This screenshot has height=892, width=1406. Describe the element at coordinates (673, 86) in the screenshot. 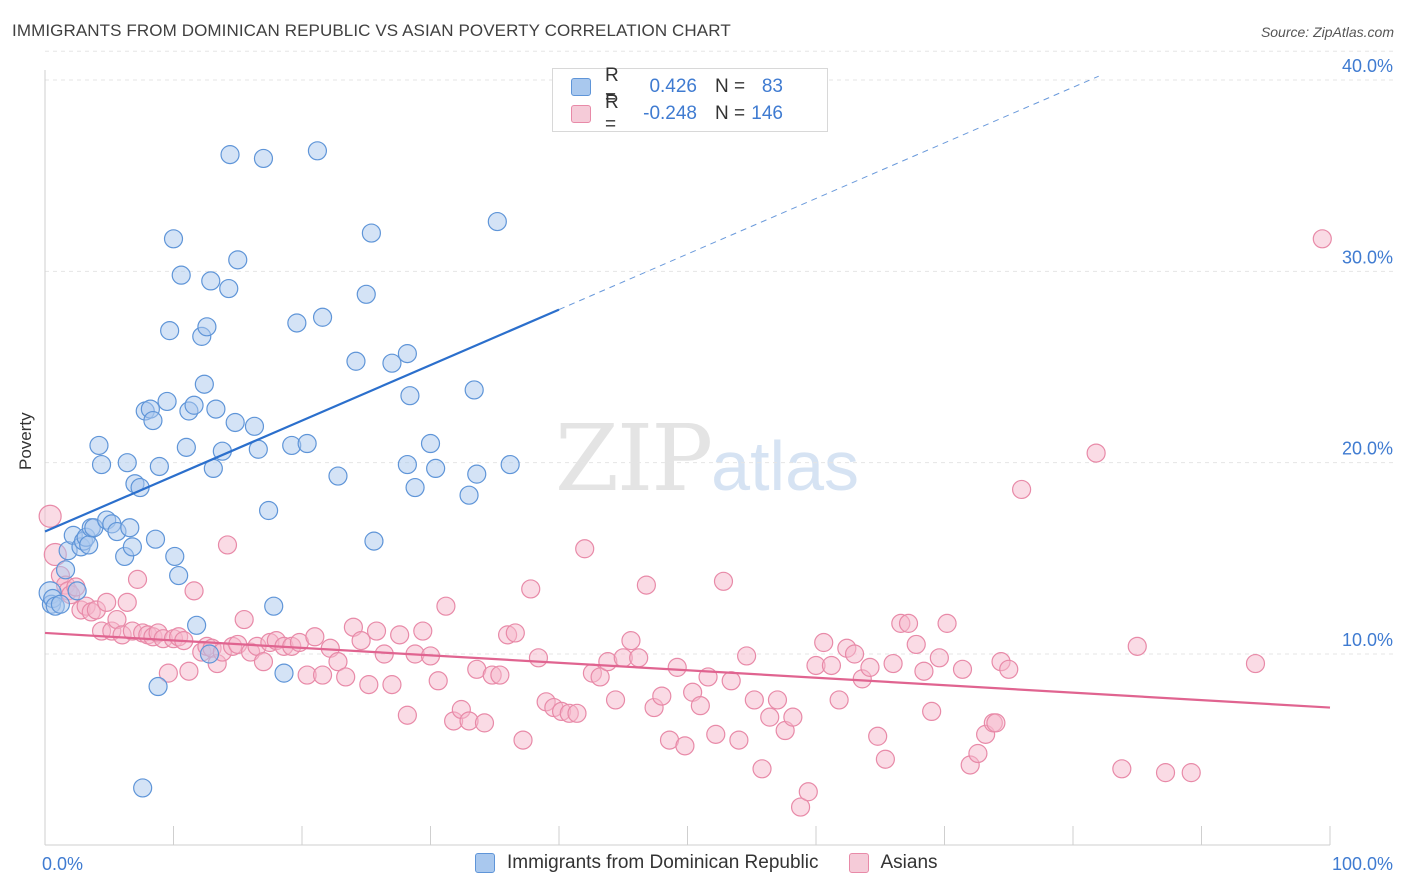

I see `r-value: 0.426` at that location.